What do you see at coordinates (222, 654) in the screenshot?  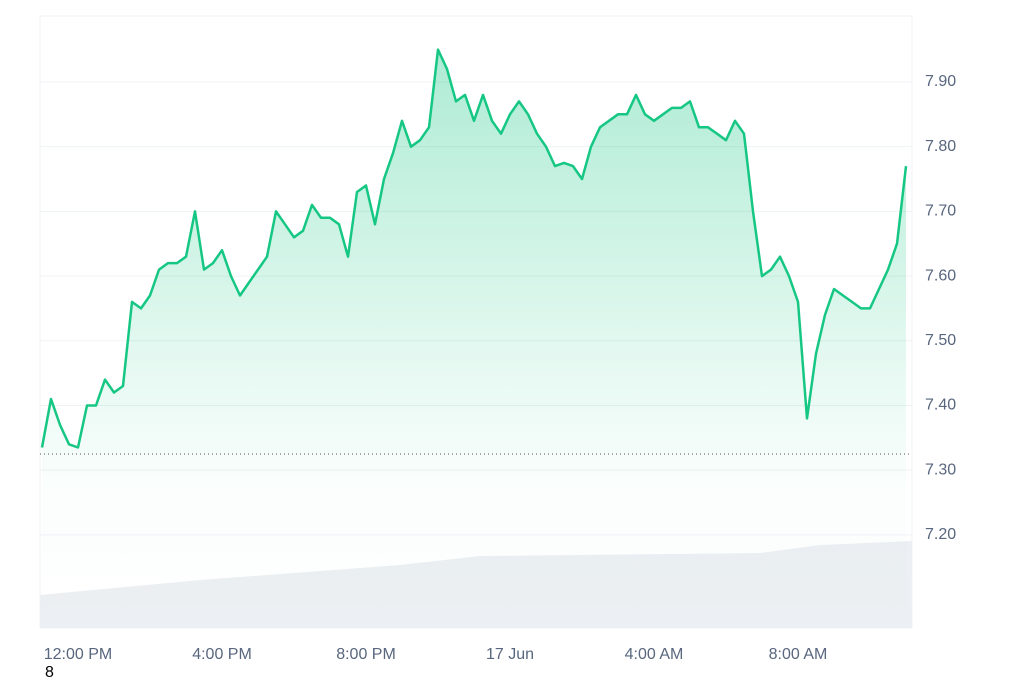 I see `x-tick-label: 4:00 PM` at bounding box center [222, 654].